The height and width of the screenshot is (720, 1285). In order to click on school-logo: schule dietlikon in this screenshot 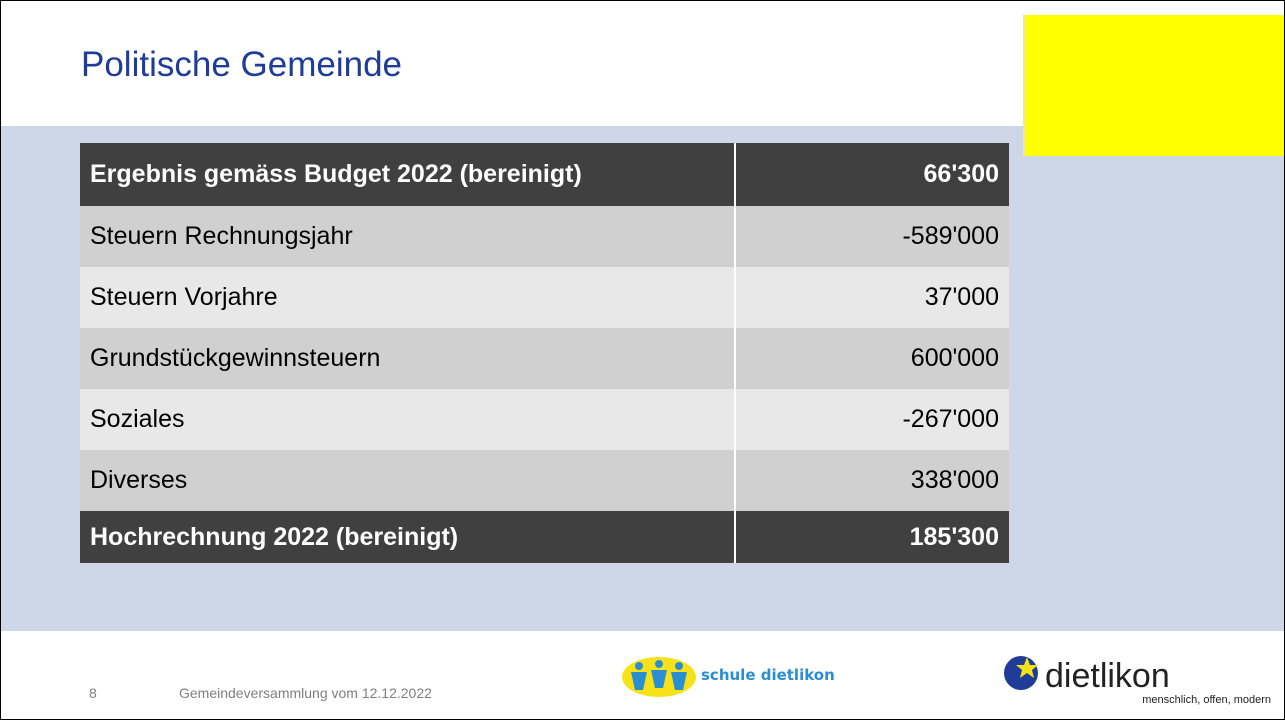, I will do `click(728, 677)`.